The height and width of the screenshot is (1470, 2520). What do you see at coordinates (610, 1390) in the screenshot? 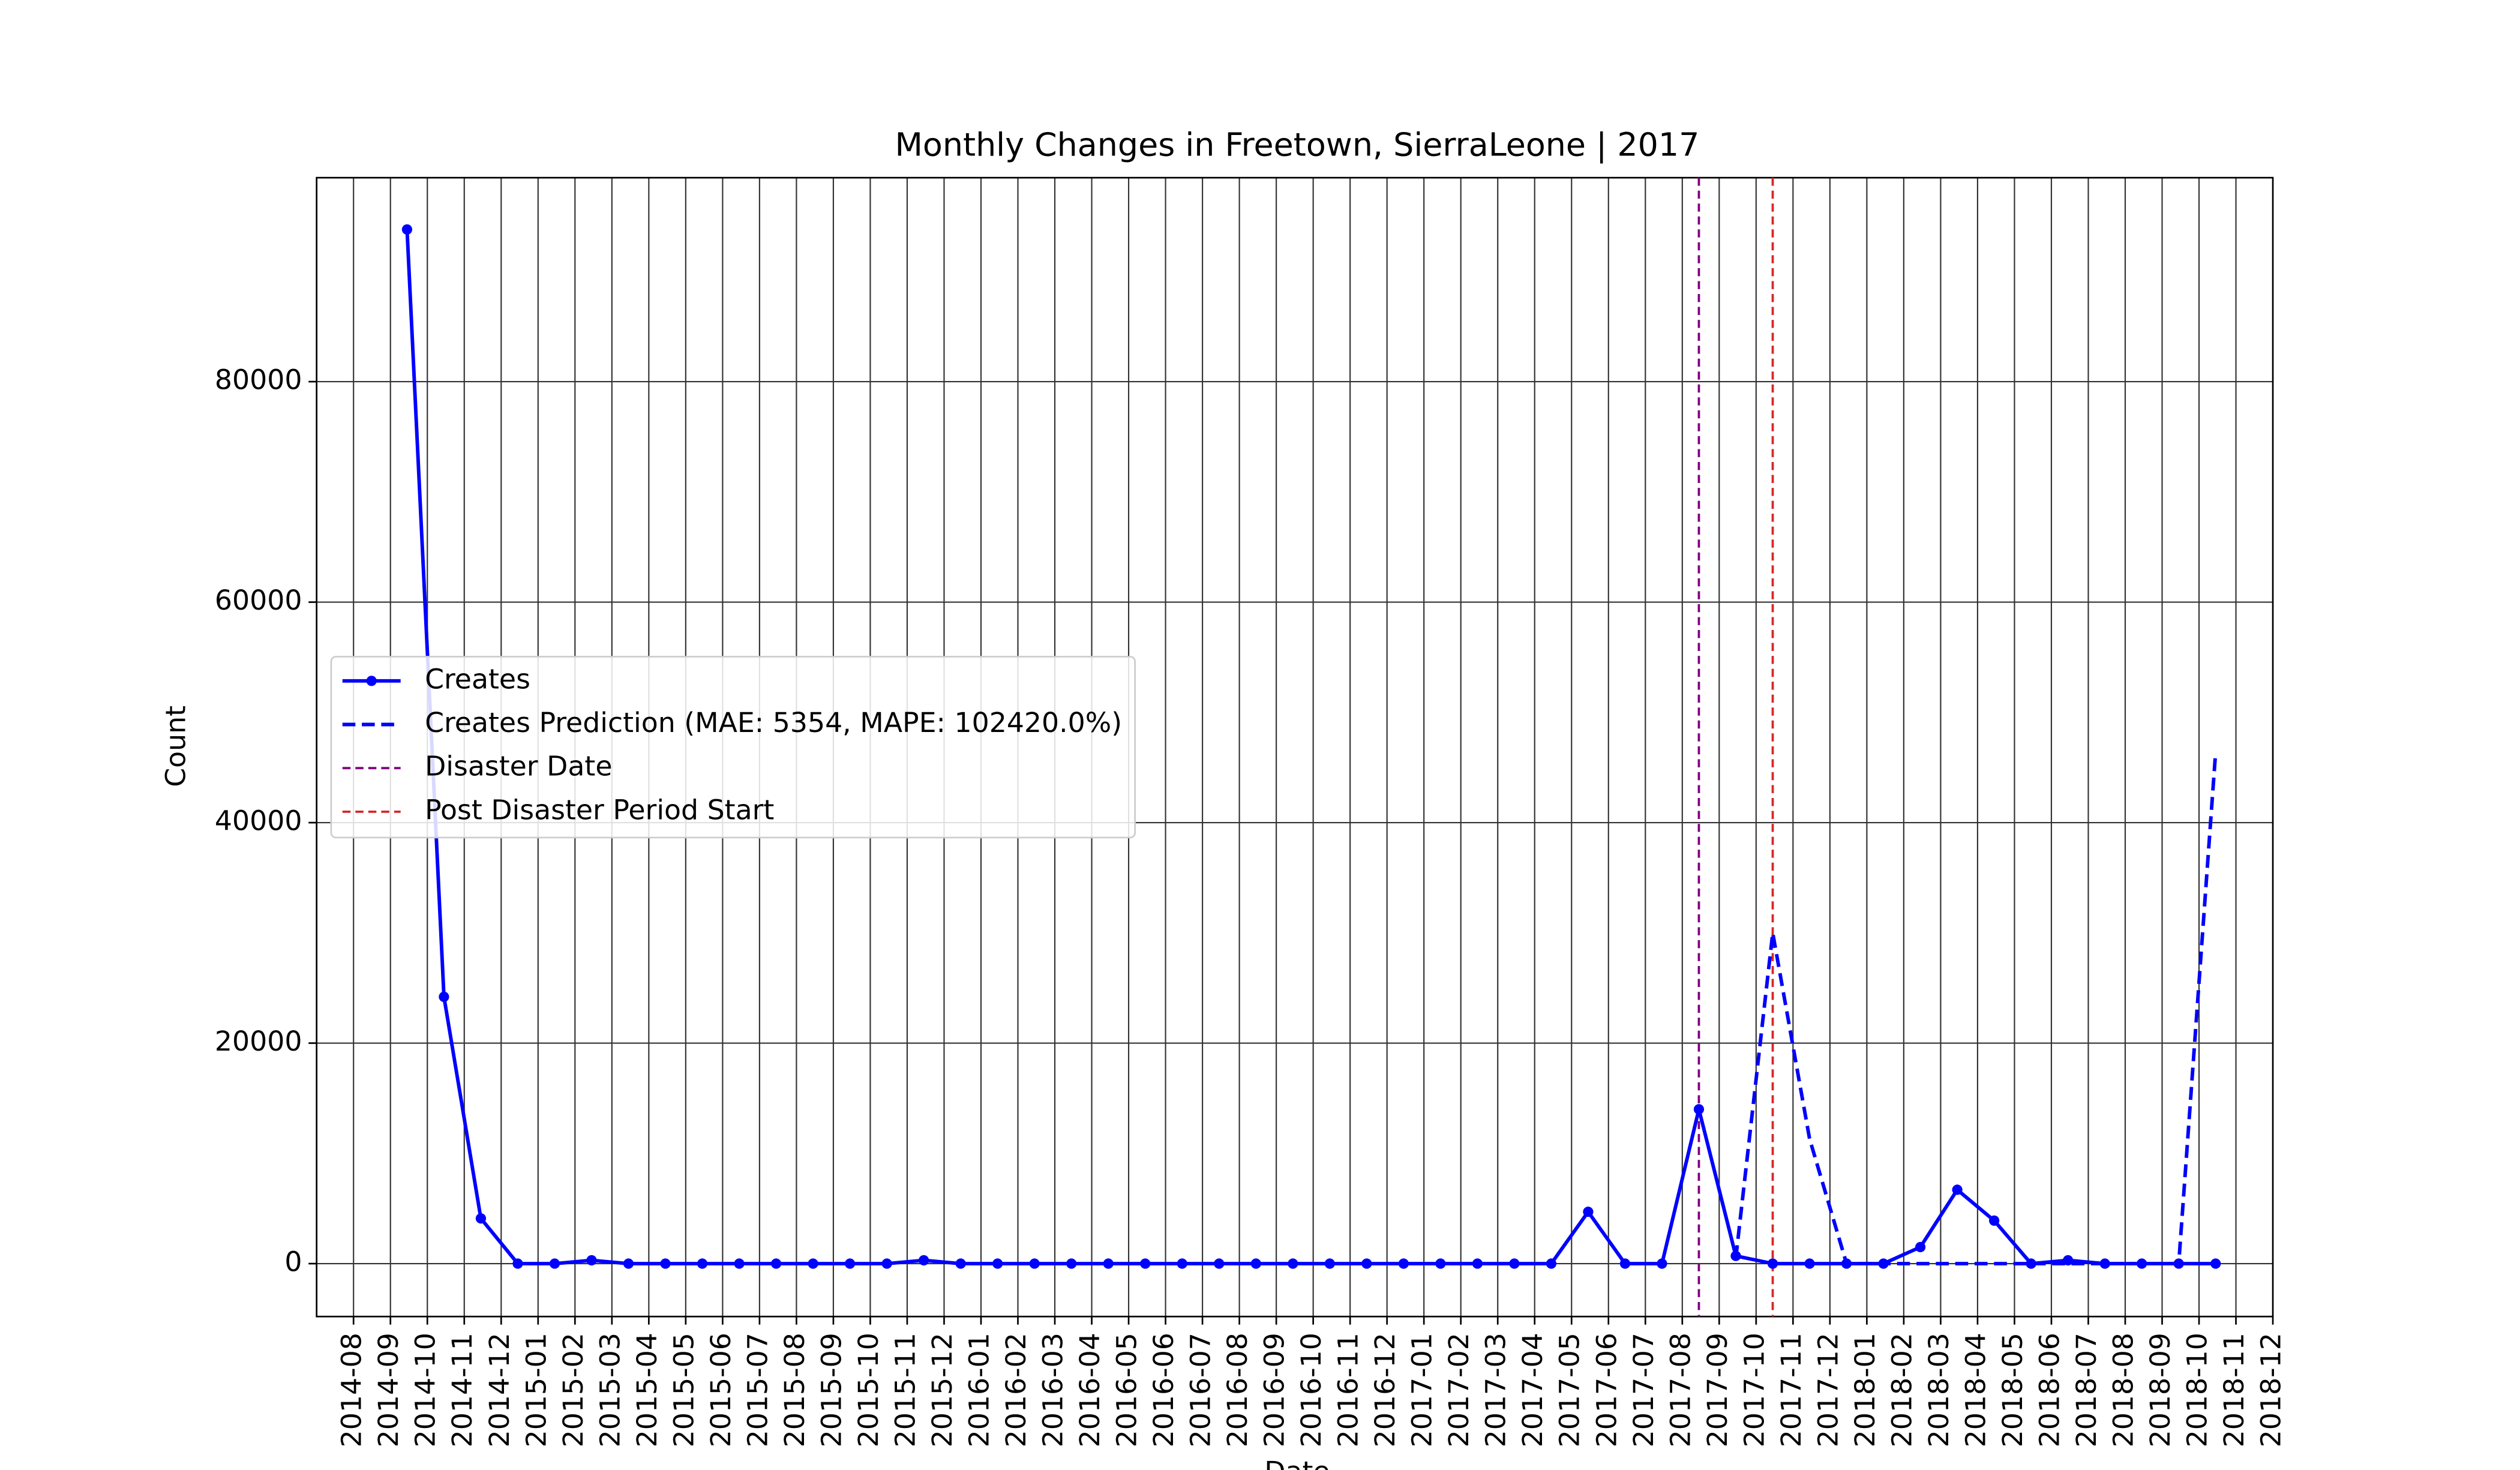
I see `x-tick-label: 2015-03` at bounding box center [610, 1390].